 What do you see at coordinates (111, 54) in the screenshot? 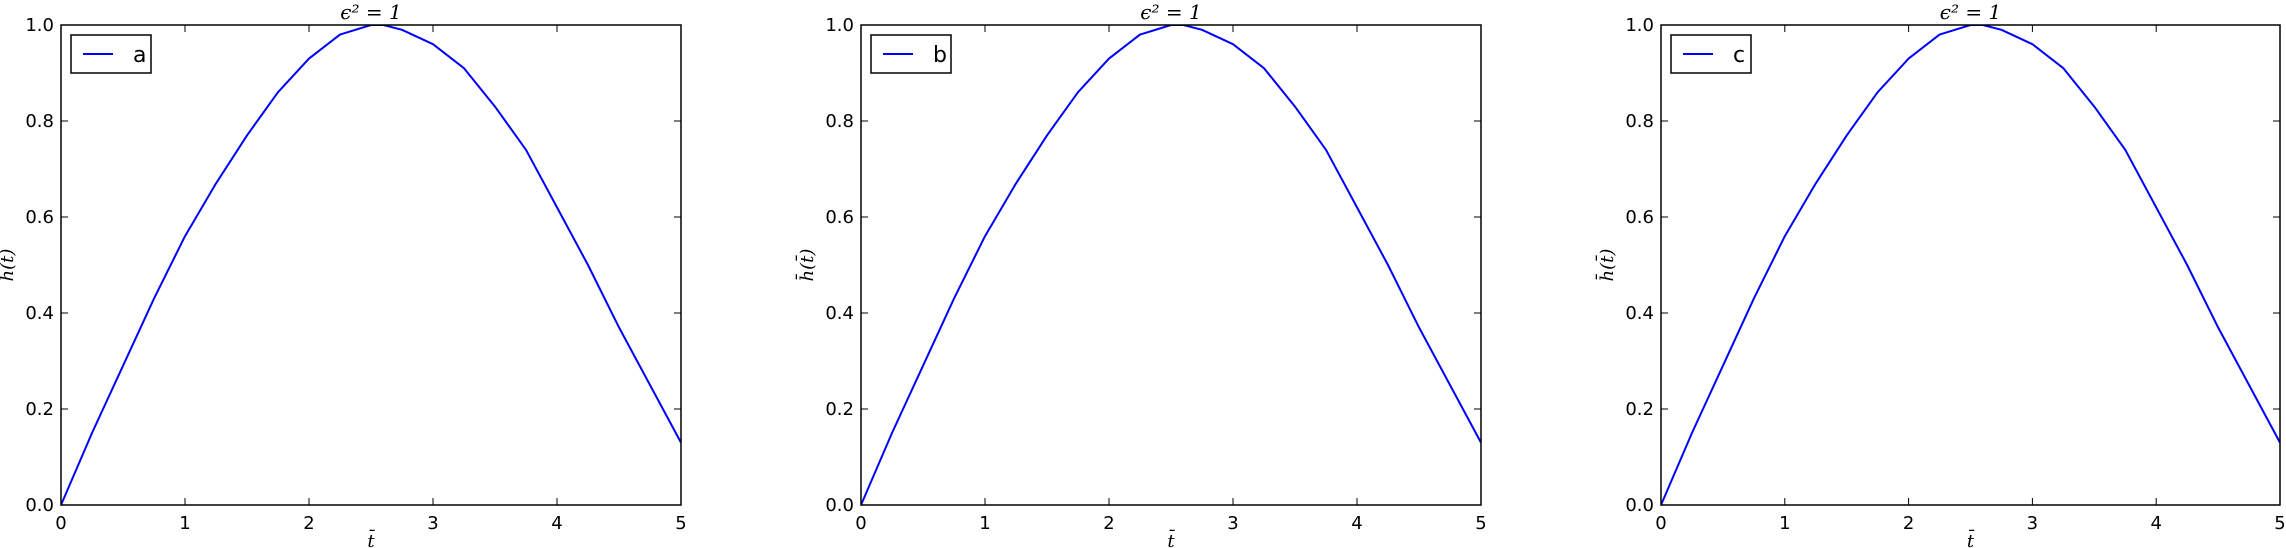
I see `legend: a` at bounding box center [111, 54].